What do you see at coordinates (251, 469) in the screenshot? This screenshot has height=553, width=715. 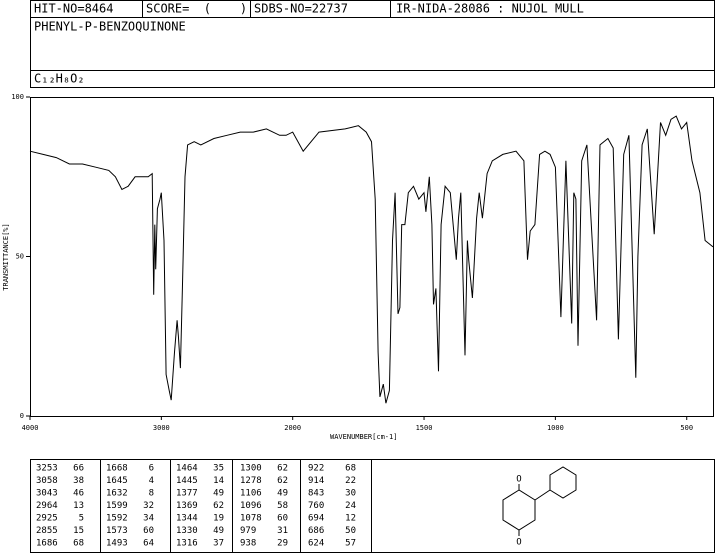 I see `peak-wavenumber: 1300` at bounding box center [251, 469].